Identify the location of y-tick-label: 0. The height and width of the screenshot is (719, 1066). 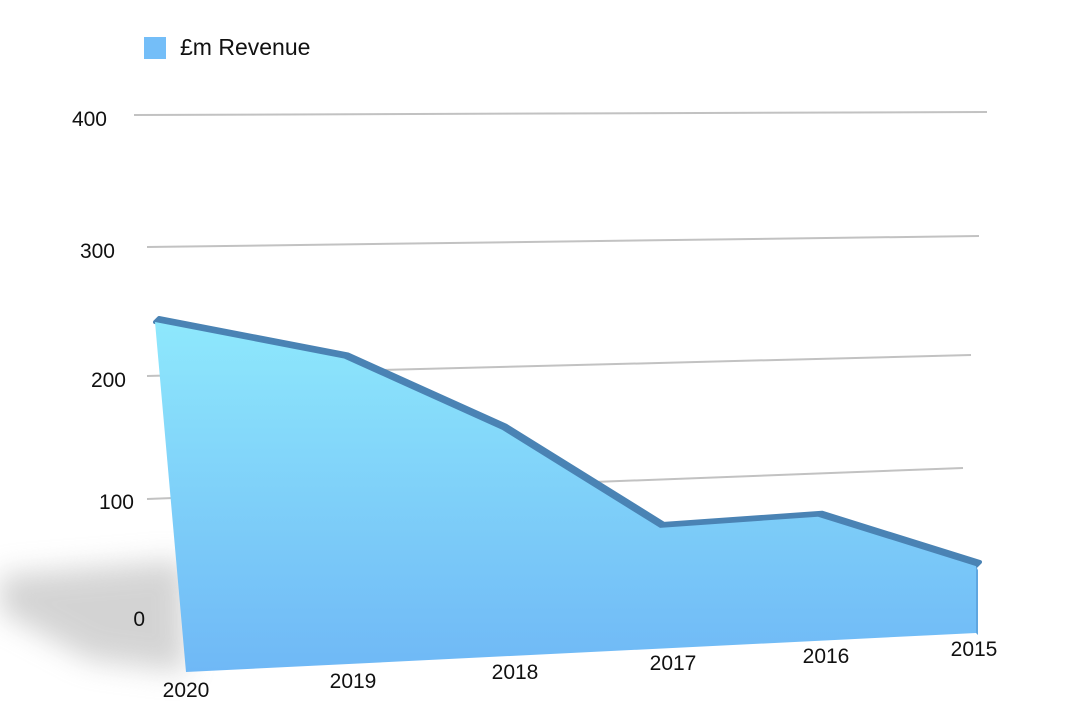
(139, 619).